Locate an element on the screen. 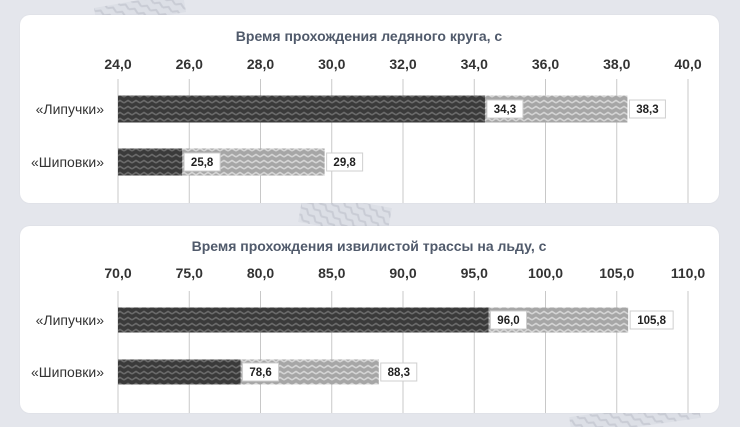  data-label: 96,0 is located at coordinates (508, 321).